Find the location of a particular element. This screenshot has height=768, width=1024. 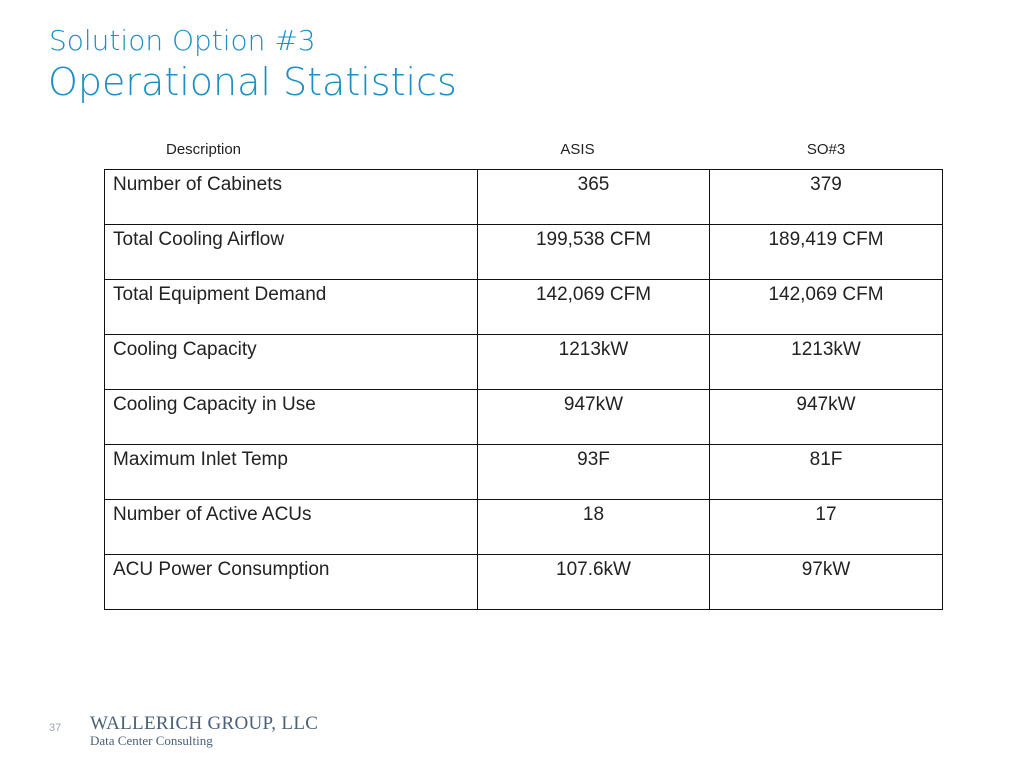

description-cell: Total Equipment Demand is located at coordinates (291, 307).